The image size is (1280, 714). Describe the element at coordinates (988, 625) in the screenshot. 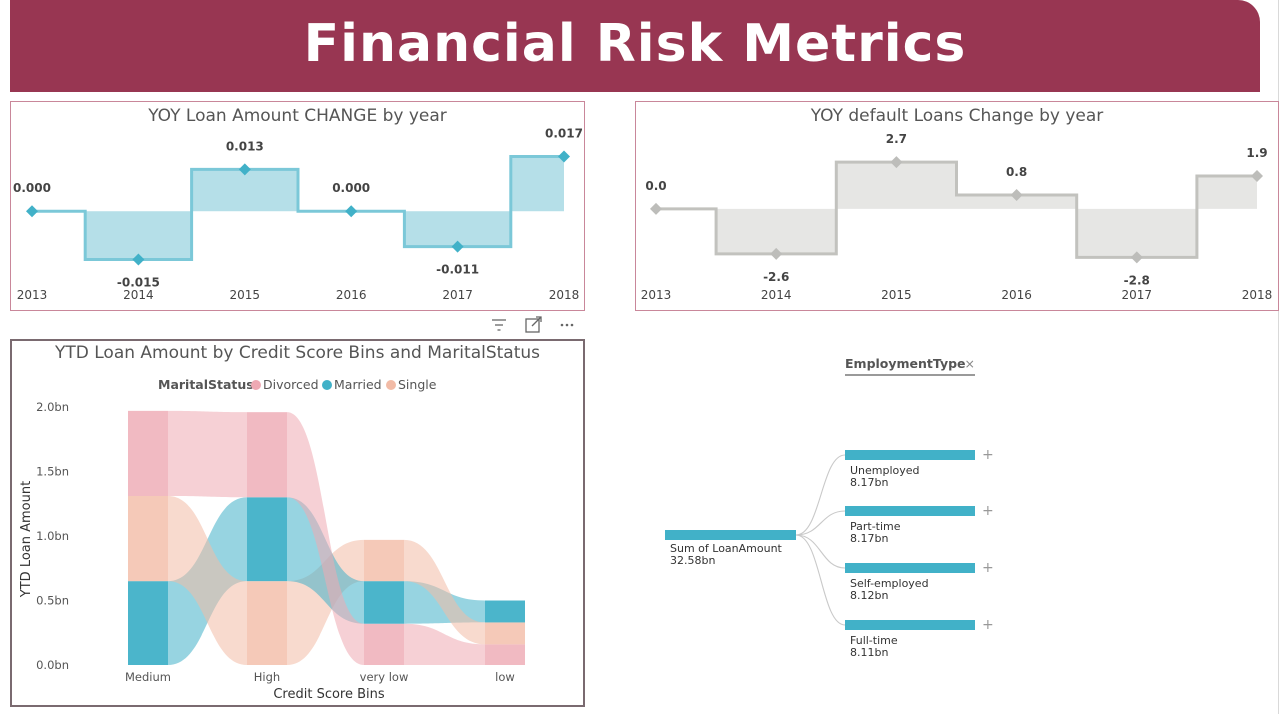

I see `expand-icon-full-time: +` at that location.